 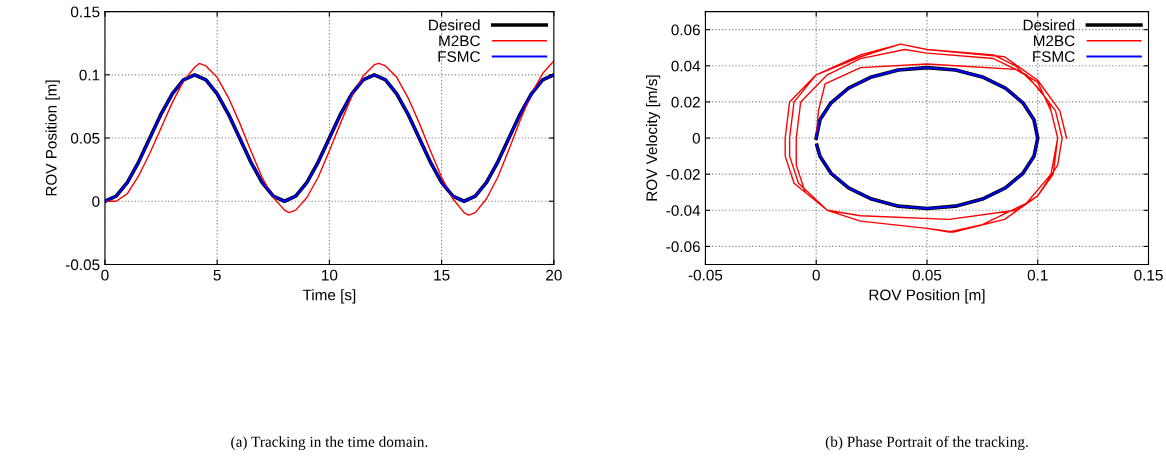 I want to click on y-tick-label: -0.04, so click(x=683, y=210).